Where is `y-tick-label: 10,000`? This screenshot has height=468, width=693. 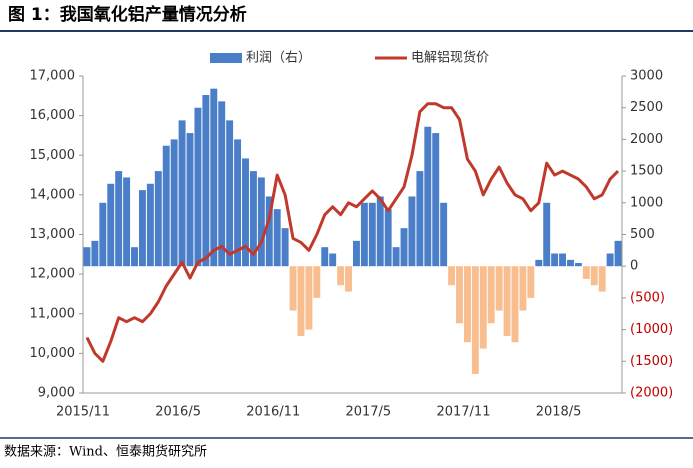
y-tick-label: 10,000 is located at coordinates (53, 353).